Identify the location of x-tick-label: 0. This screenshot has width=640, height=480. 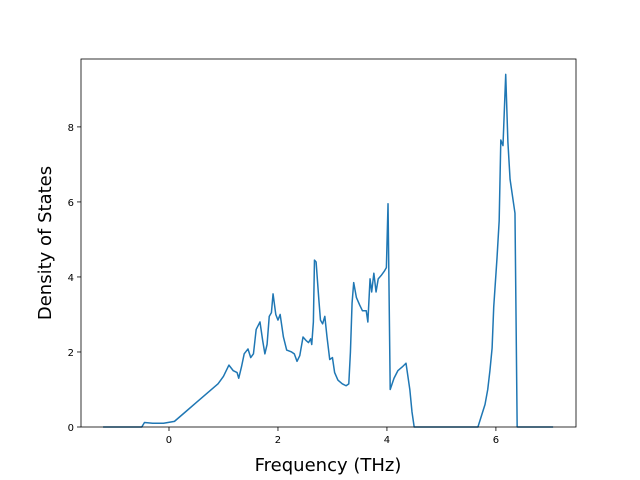
(169, 440).